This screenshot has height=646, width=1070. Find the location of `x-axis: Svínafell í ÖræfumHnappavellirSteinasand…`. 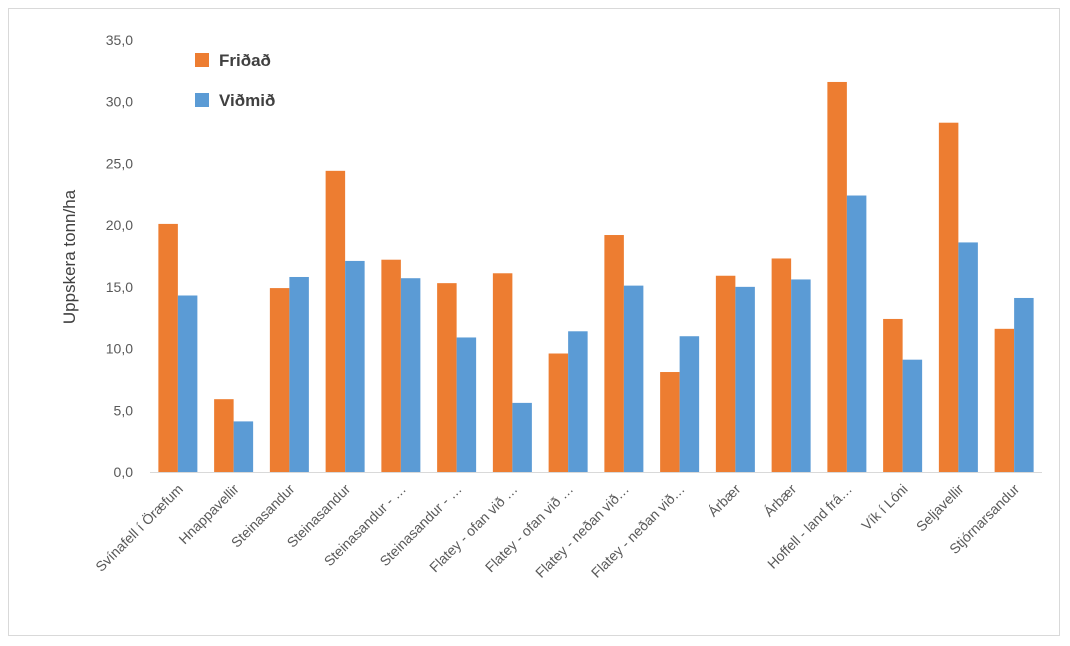

x-axis: Svínafell í ÖræfumHnappavellirSteinasand… is located at coordinates (566, 526).